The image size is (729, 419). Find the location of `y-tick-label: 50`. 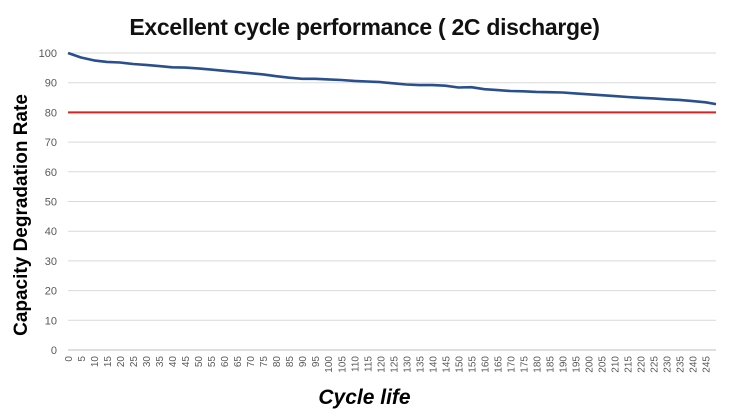

y-tick-label: 50 is located at coordinates (51, 203).